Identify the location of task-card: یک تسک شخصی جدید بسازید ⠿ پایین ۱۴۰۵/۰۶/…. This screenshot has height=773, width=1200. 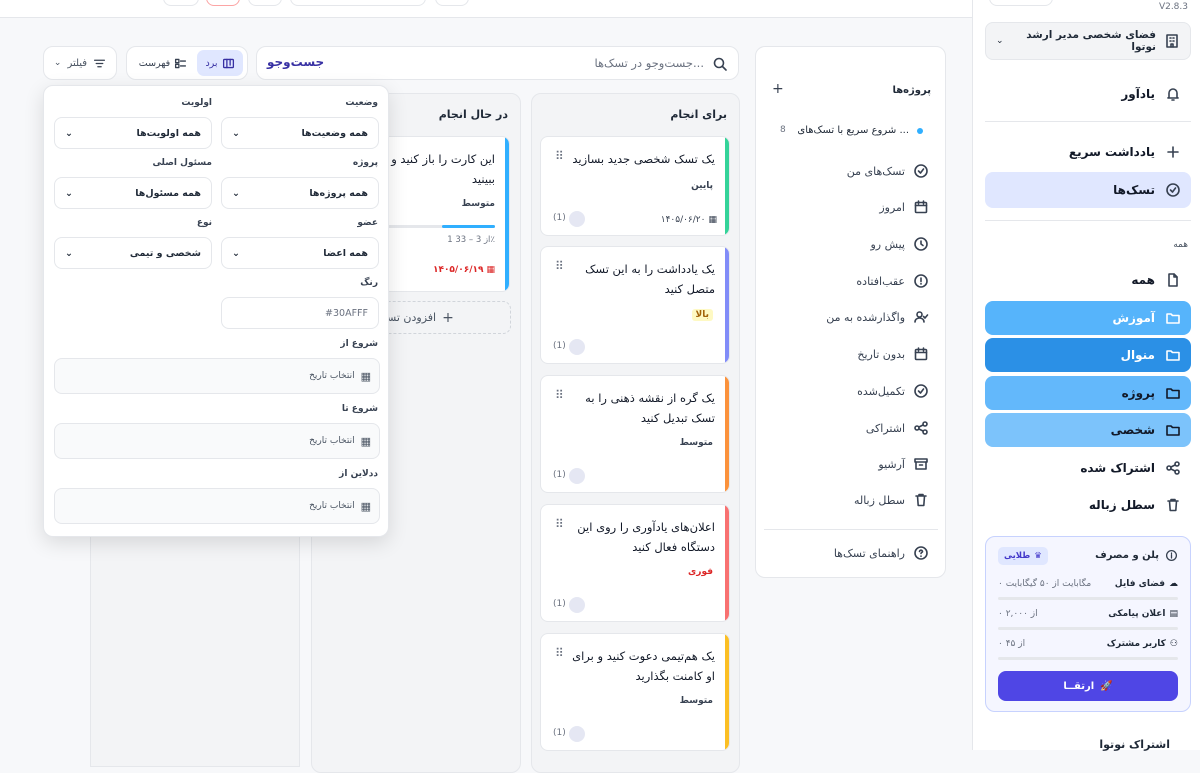
(635, 186).